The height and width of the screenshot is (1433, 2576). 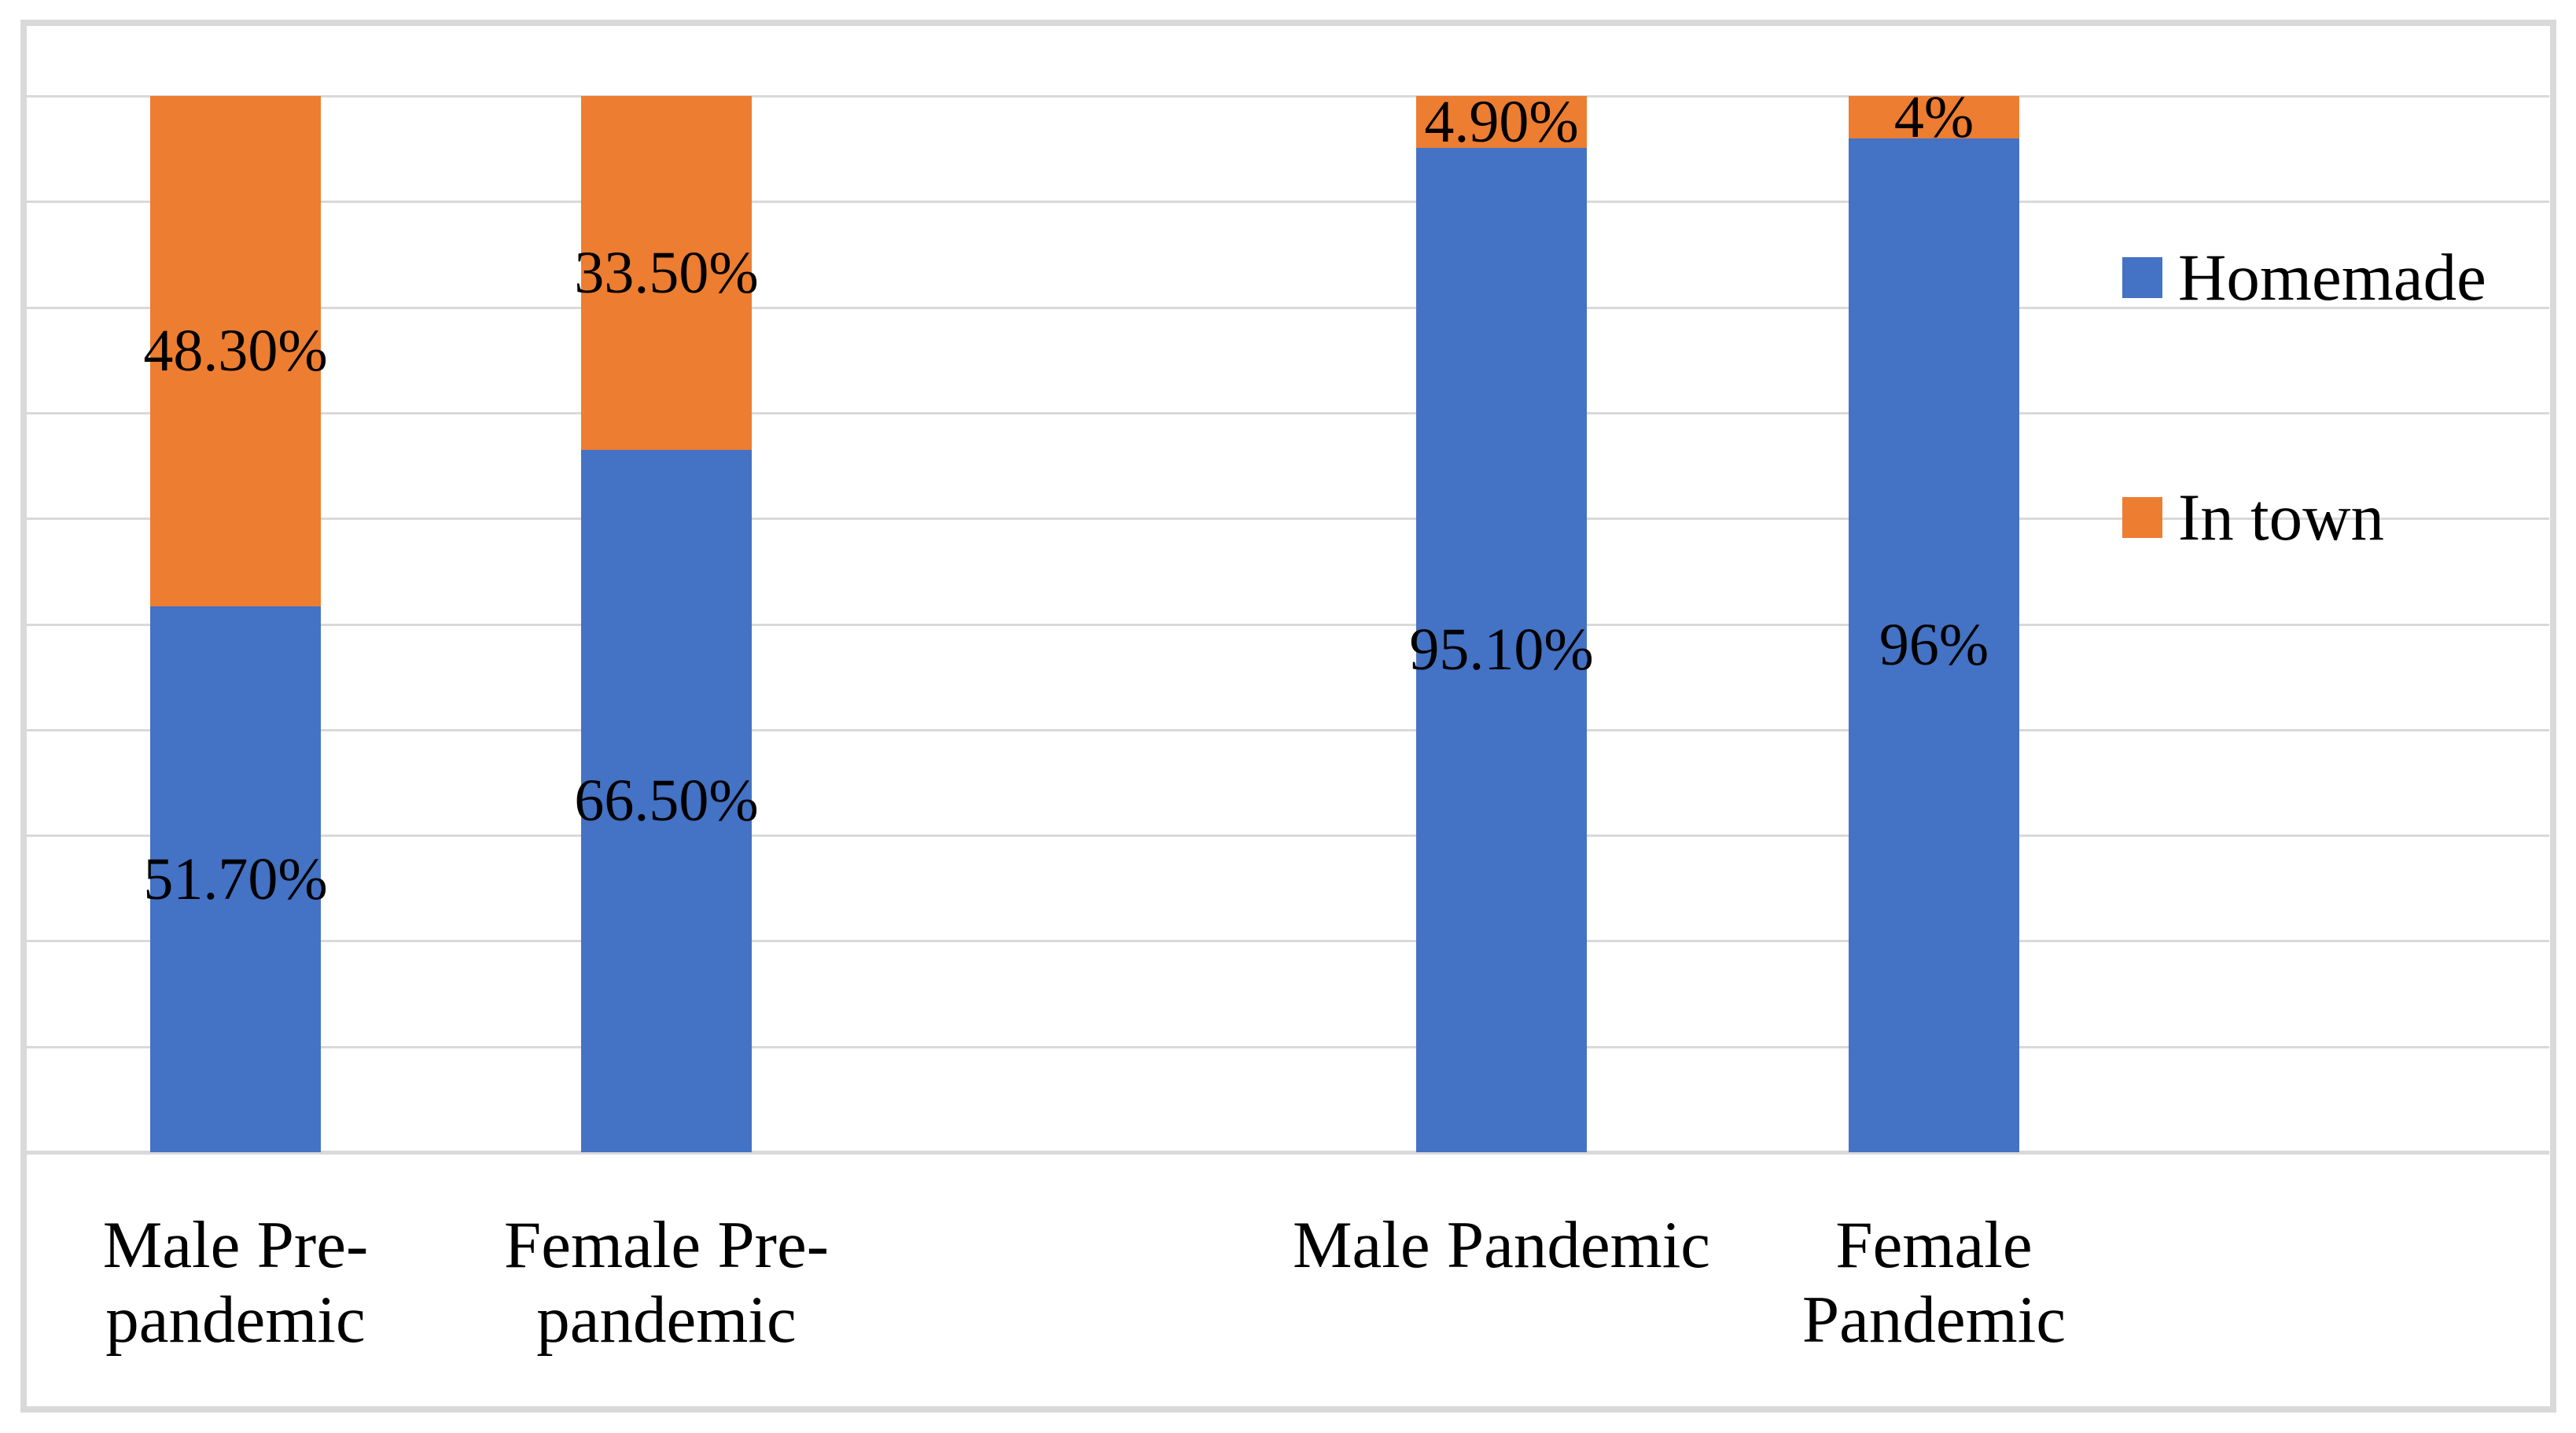 I want to click on data-label-in-town: 33.50%, so click(x=666, y=272).